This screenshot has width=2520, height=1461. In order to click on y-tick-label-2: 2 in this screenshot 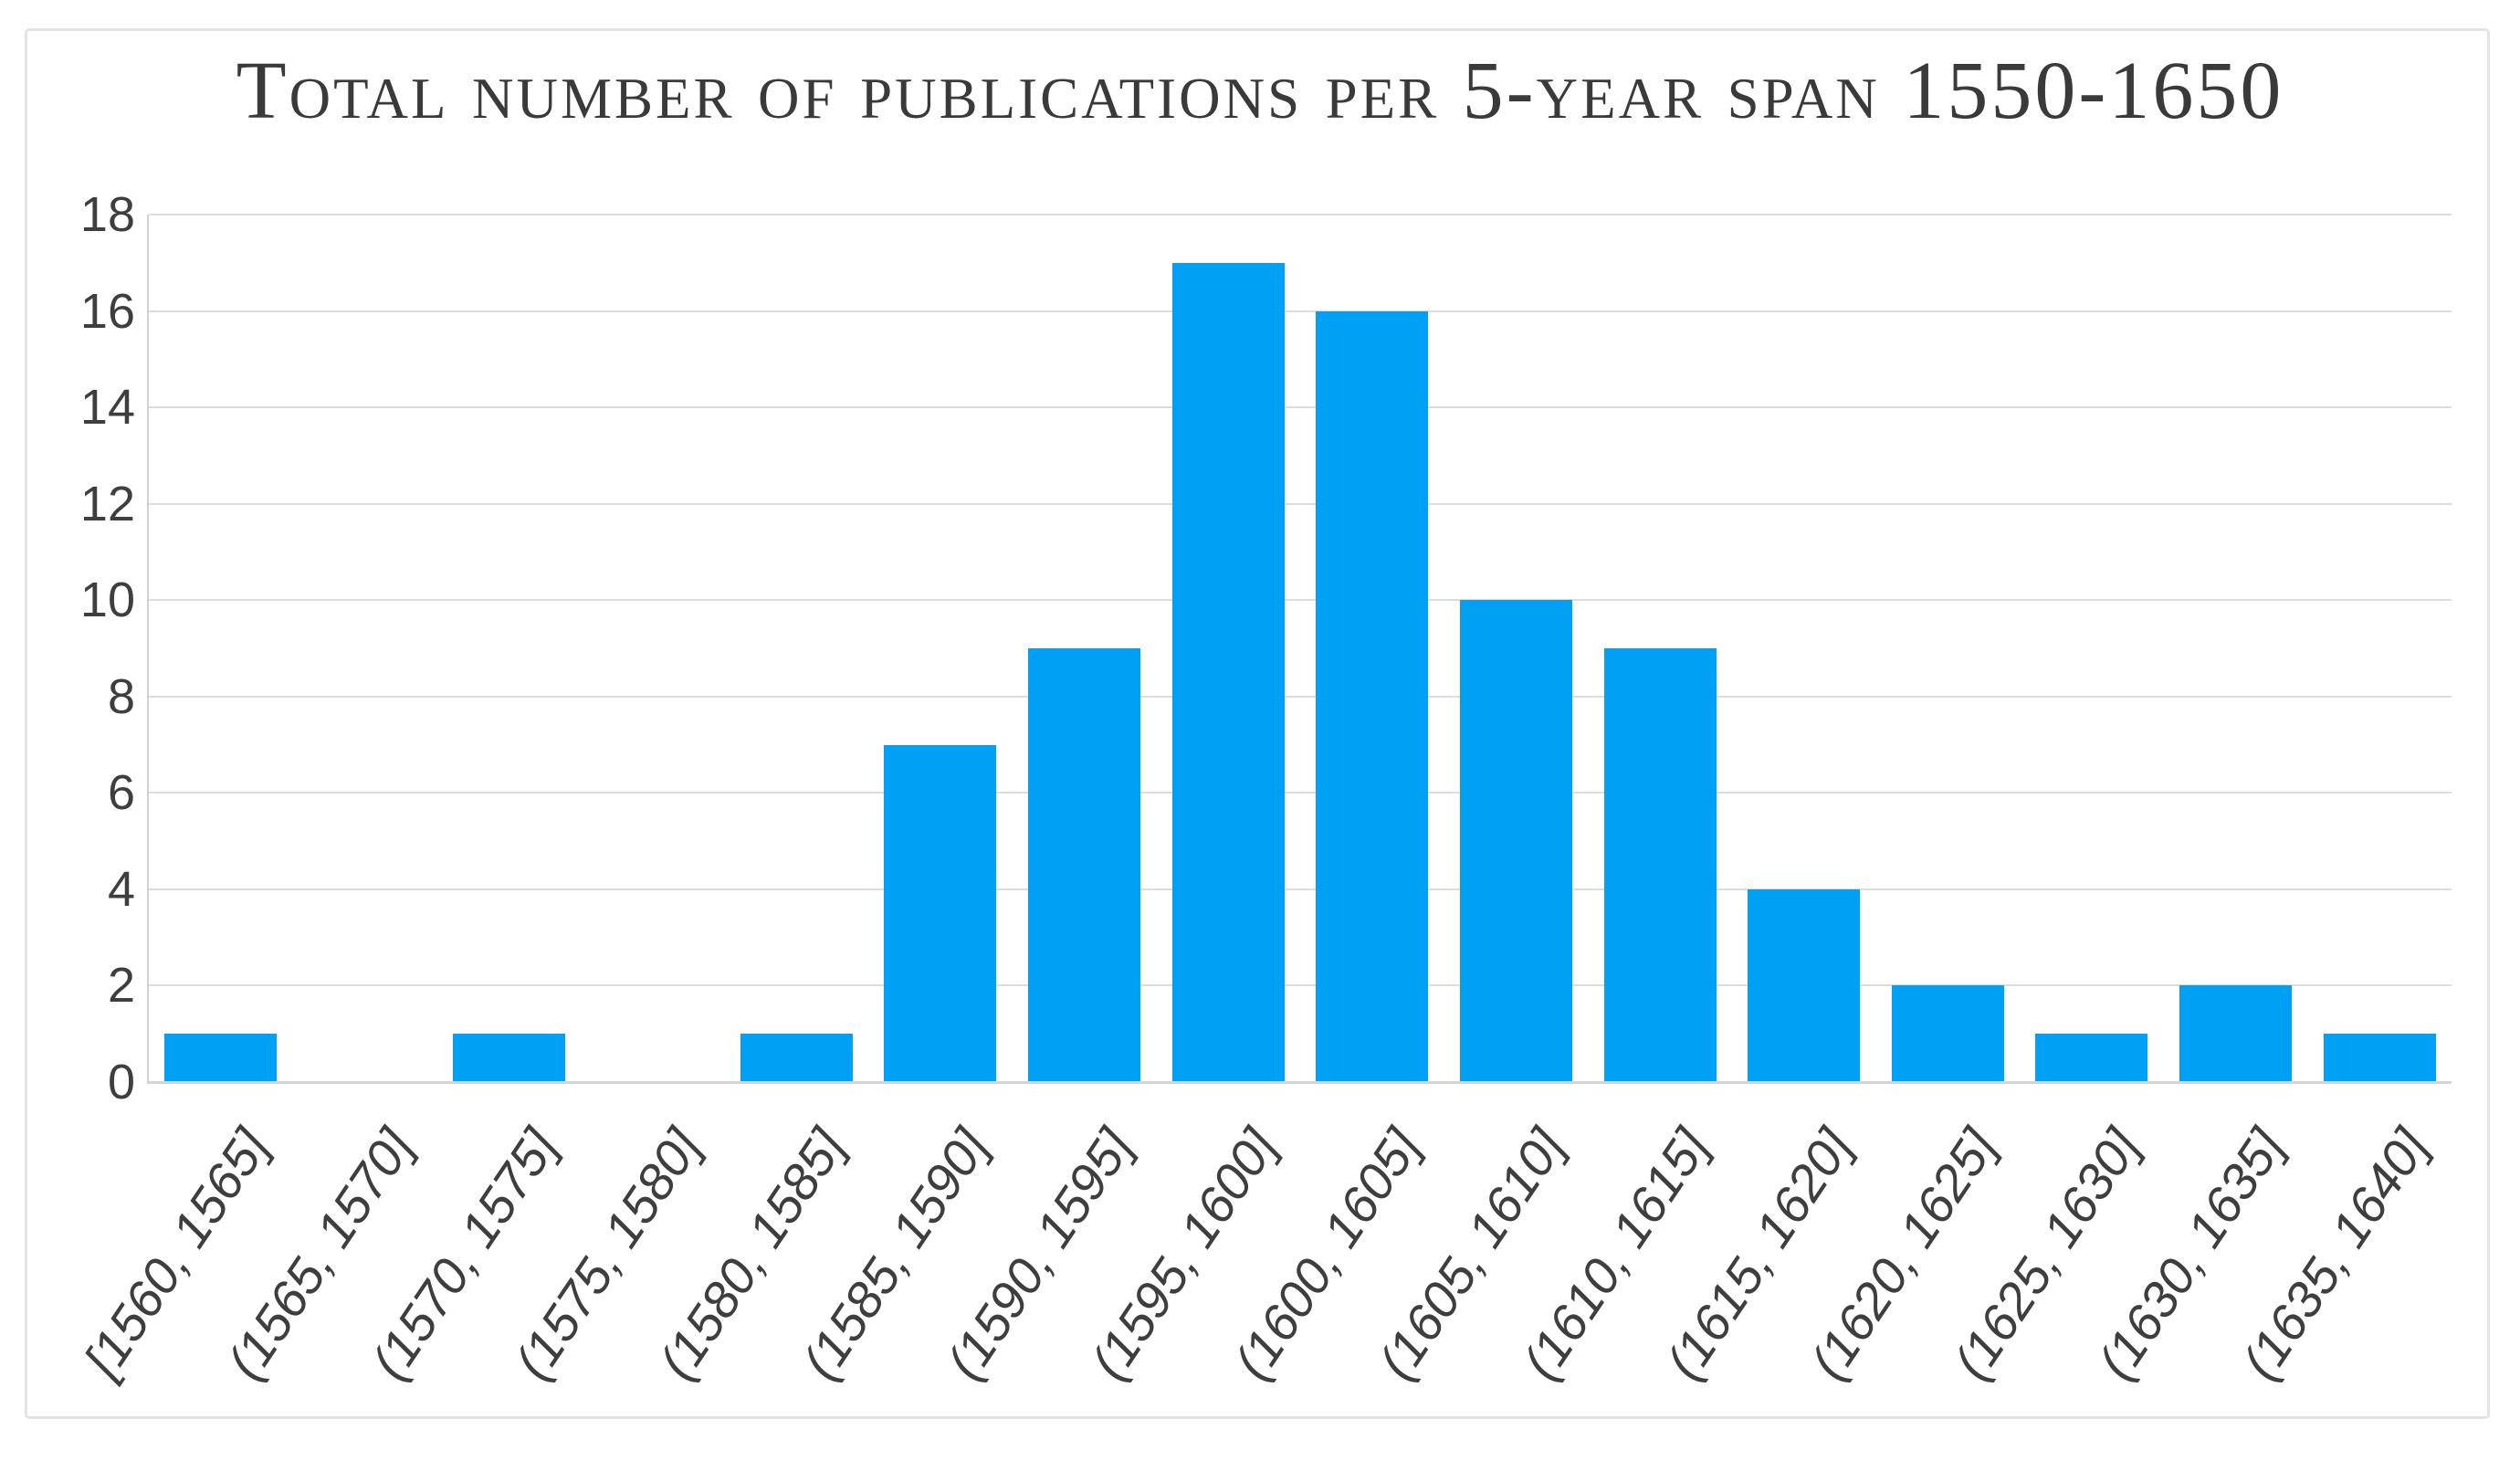, I will do `click(121, 986)`.